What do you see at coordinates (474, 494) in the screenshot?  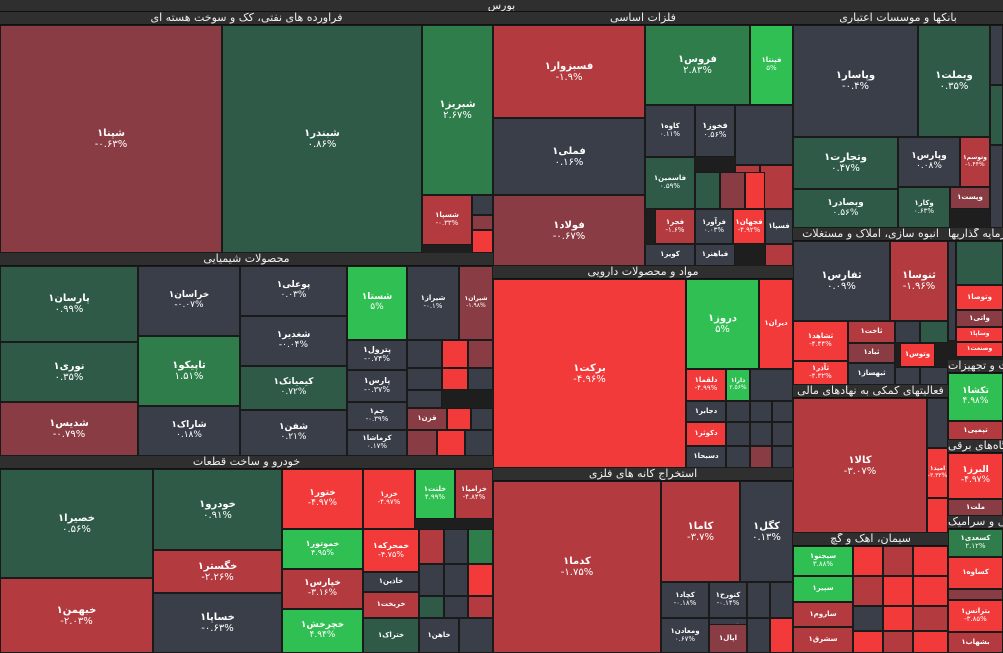 I see `stock-tile: خزامیا۱ -۴.۸۴%` at bounding box center [474, 494].